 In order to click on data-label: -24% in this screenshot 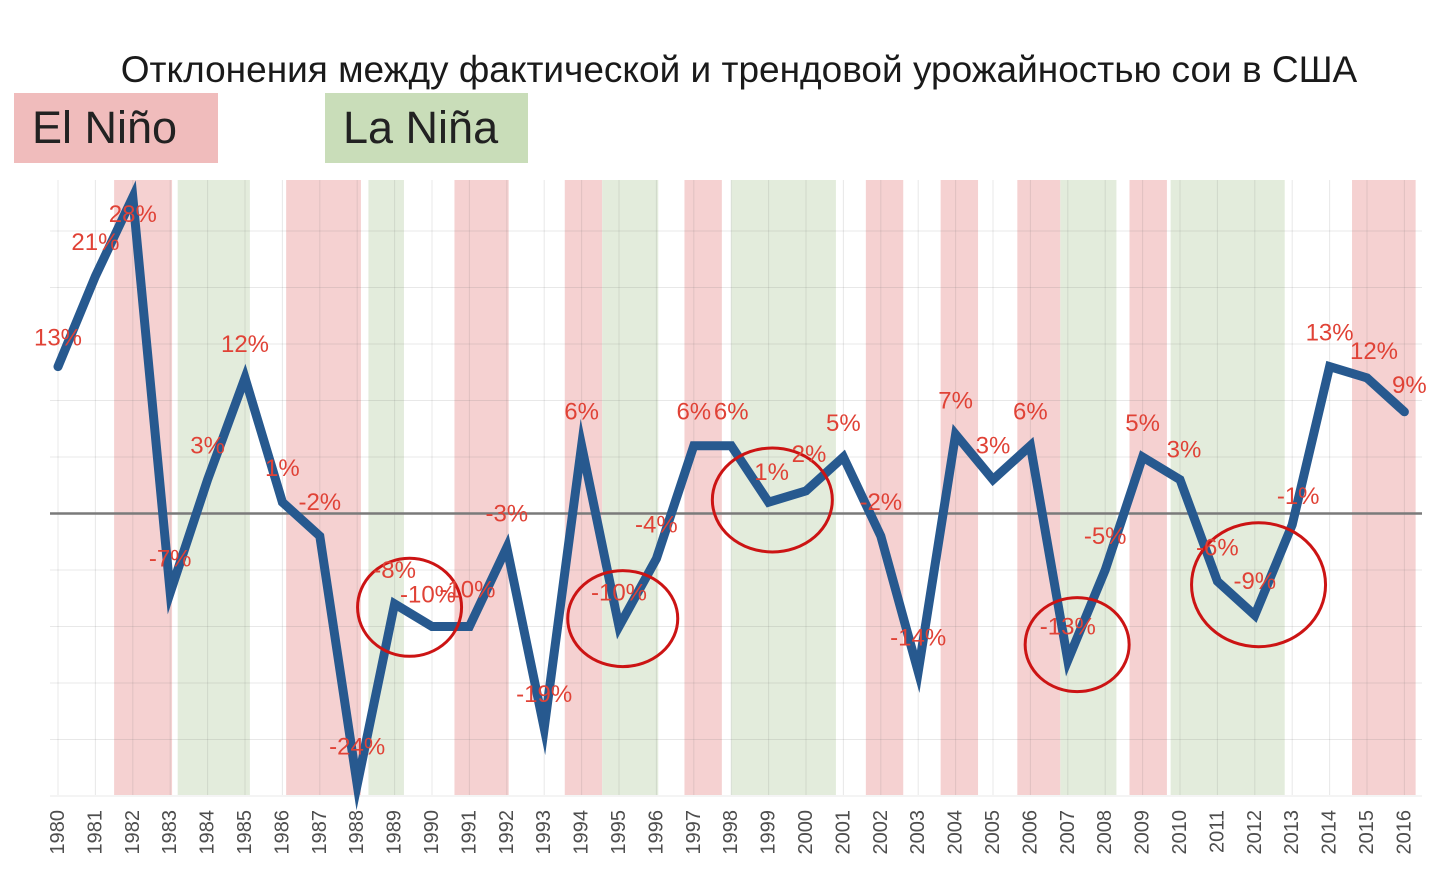, I will do `click(357, 747)`.